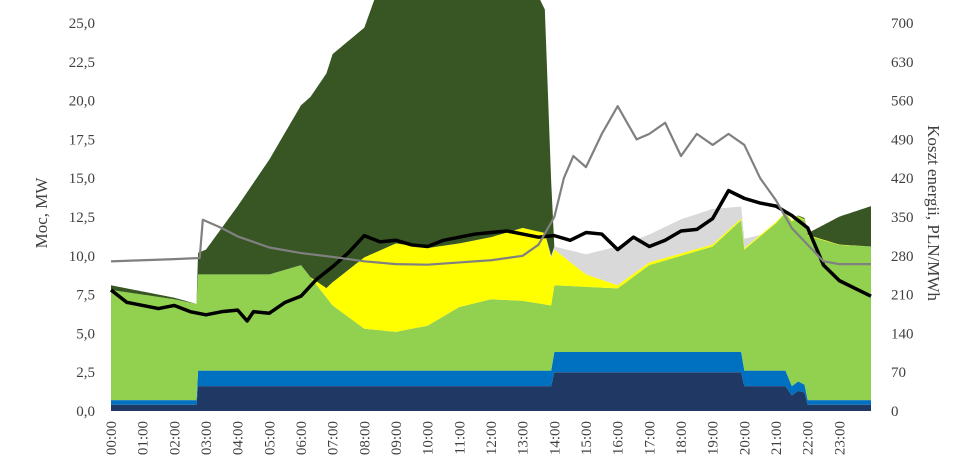 Image resolution: width=975 pixels, height=475 pixels. Describe the element at coordinates (270, 438) in the screenshot. I see `x-tick-label: 05:00` at that location.